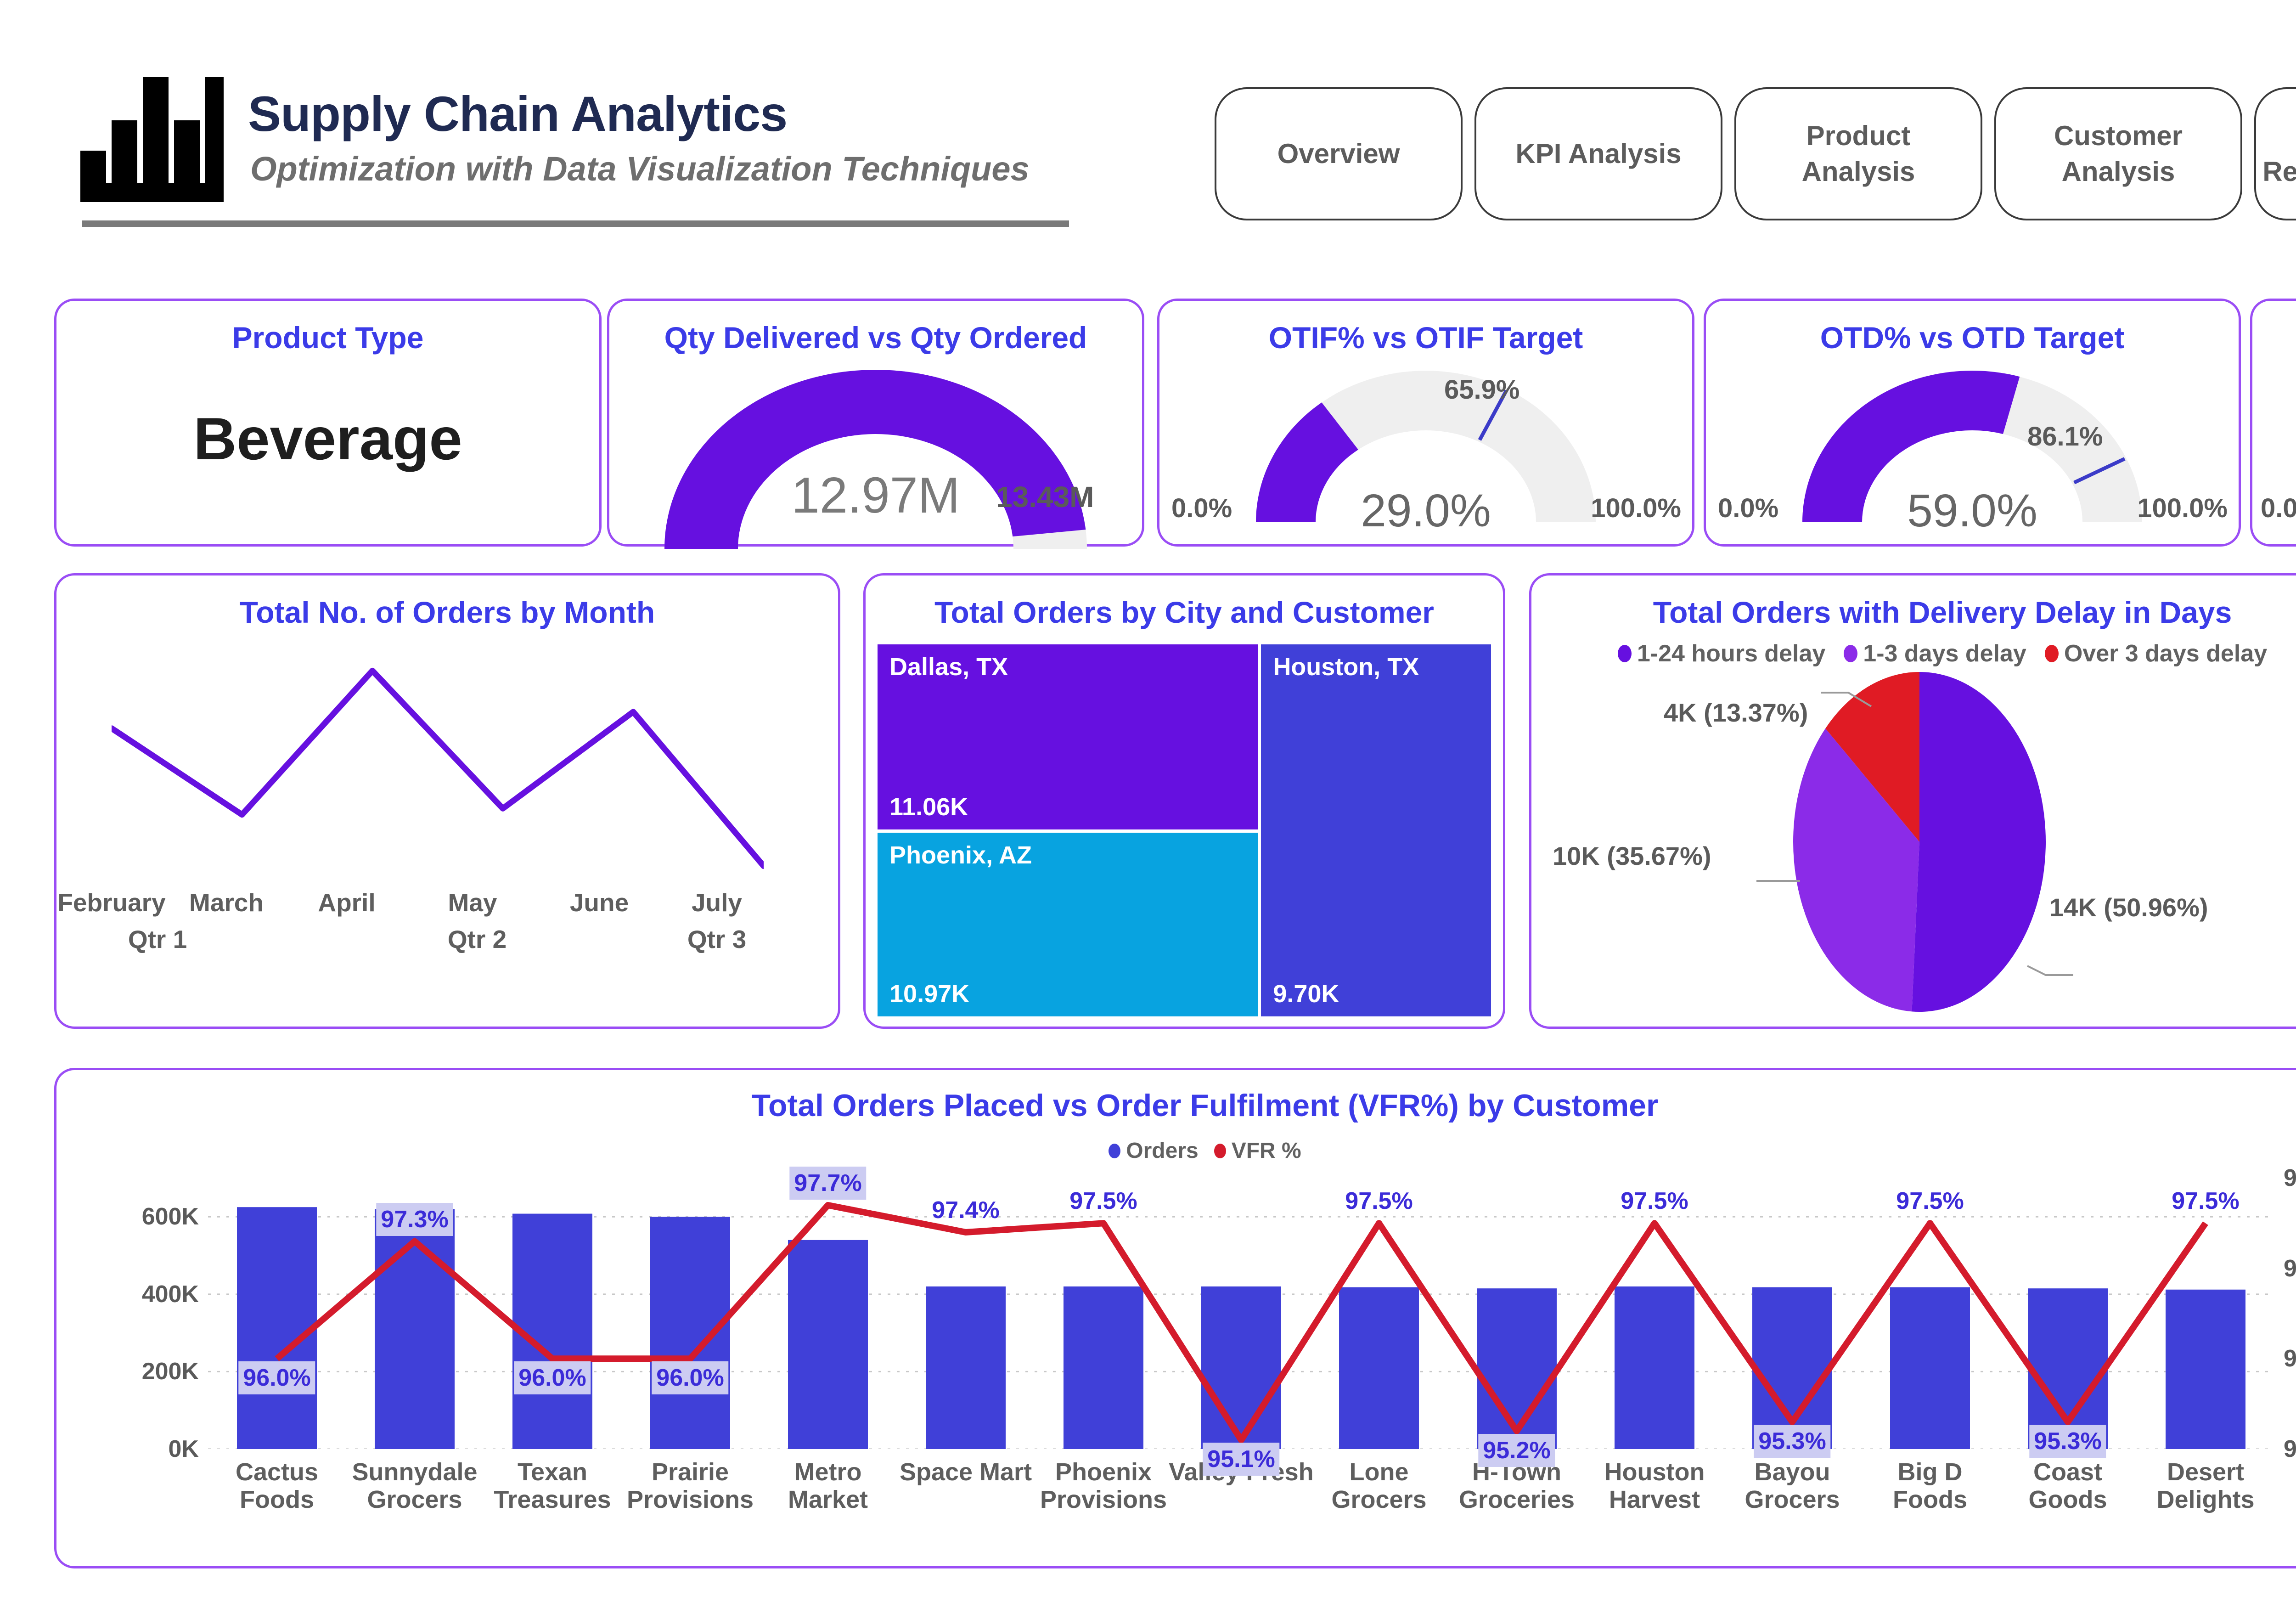 The width and height of the screenshot is (2296, 1619). What do you see at coordinates (477, 939) in the screenshot?
I see `x-label-qtr2: Qtr 2` at bounding box center [477, 939].